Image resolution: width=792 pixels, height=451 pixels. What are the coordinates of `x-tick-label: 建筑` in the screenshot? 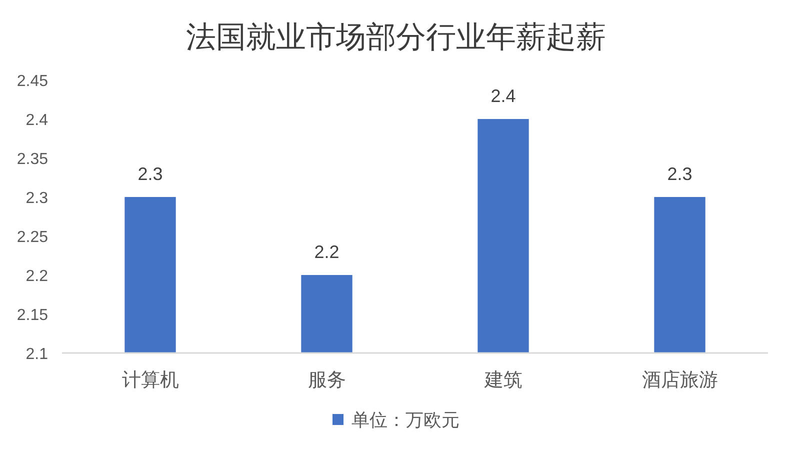 It's located at (503, 380).